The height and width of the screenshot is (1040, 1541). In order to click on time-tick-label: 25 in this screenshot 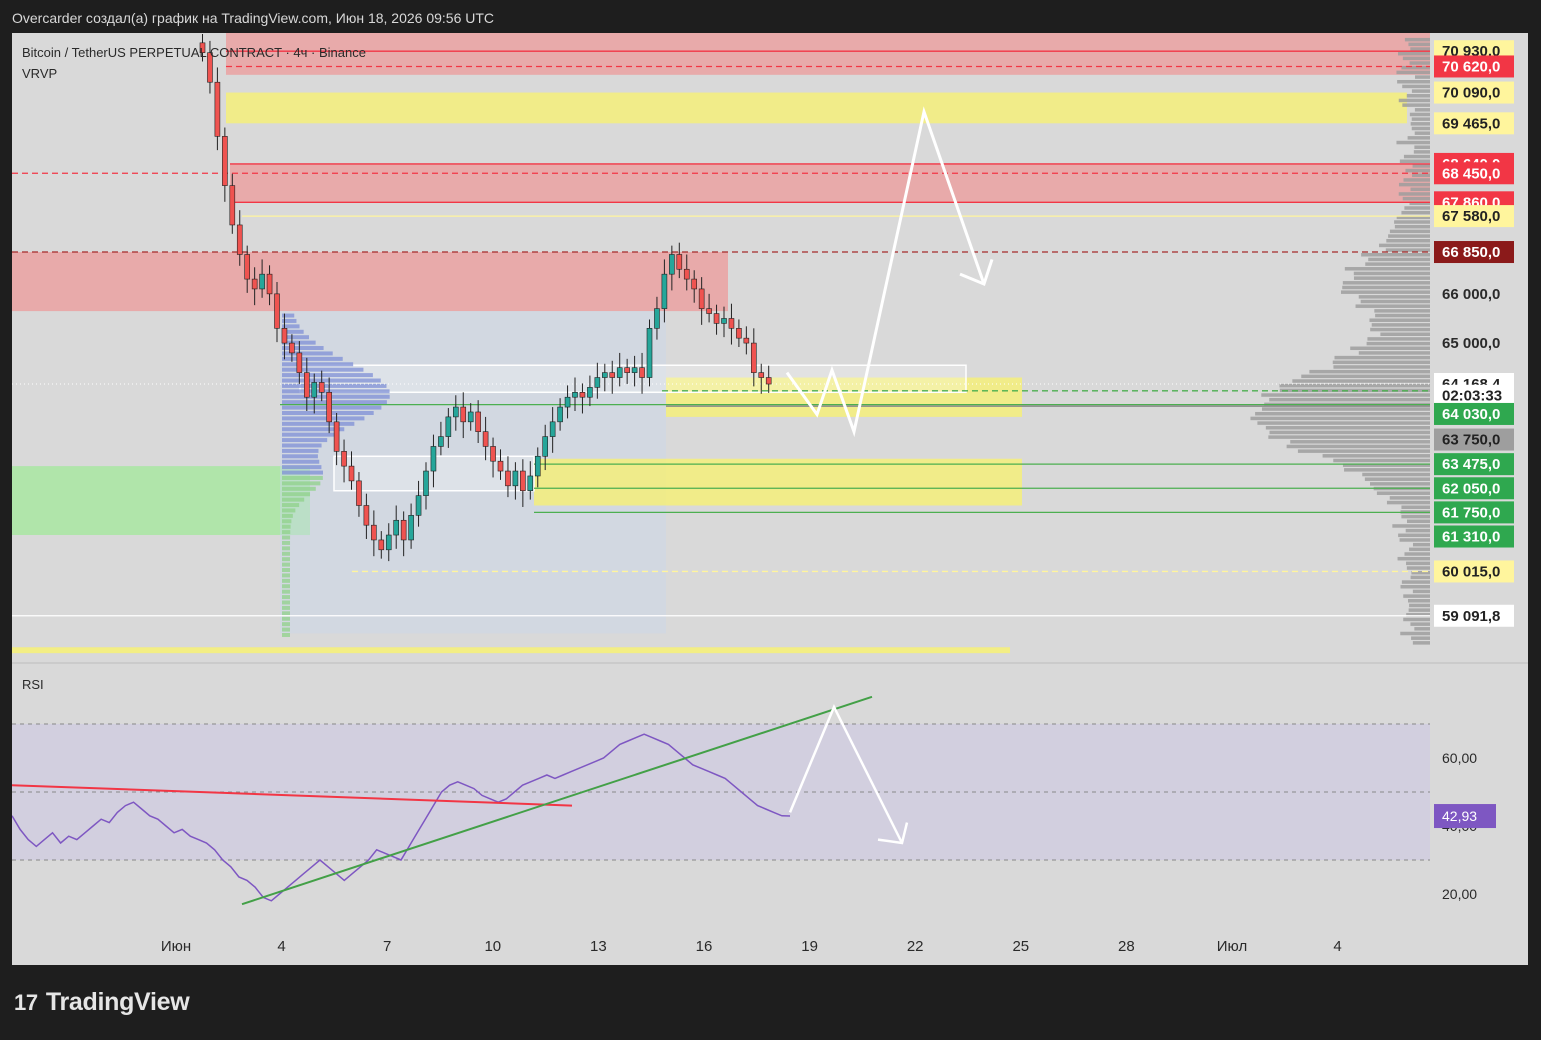, I will do `click(1020, 946)`.